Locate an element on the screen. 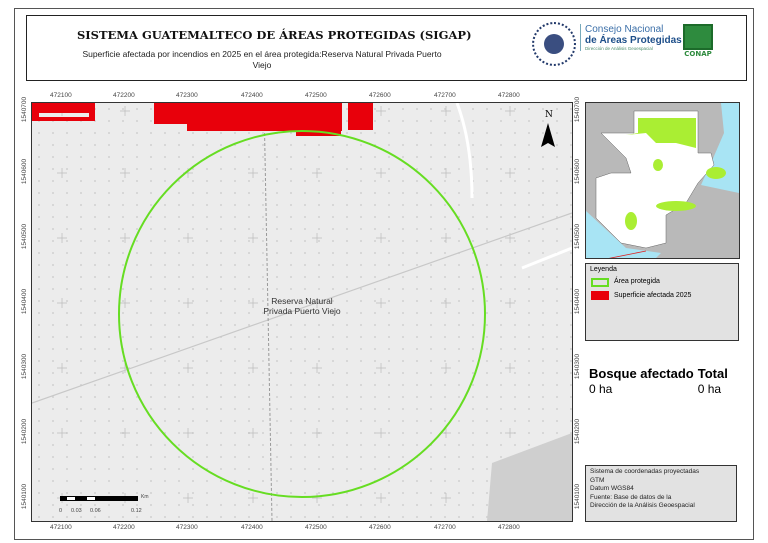  x-tick-label: 472700 is located at coordinates (445, 527).